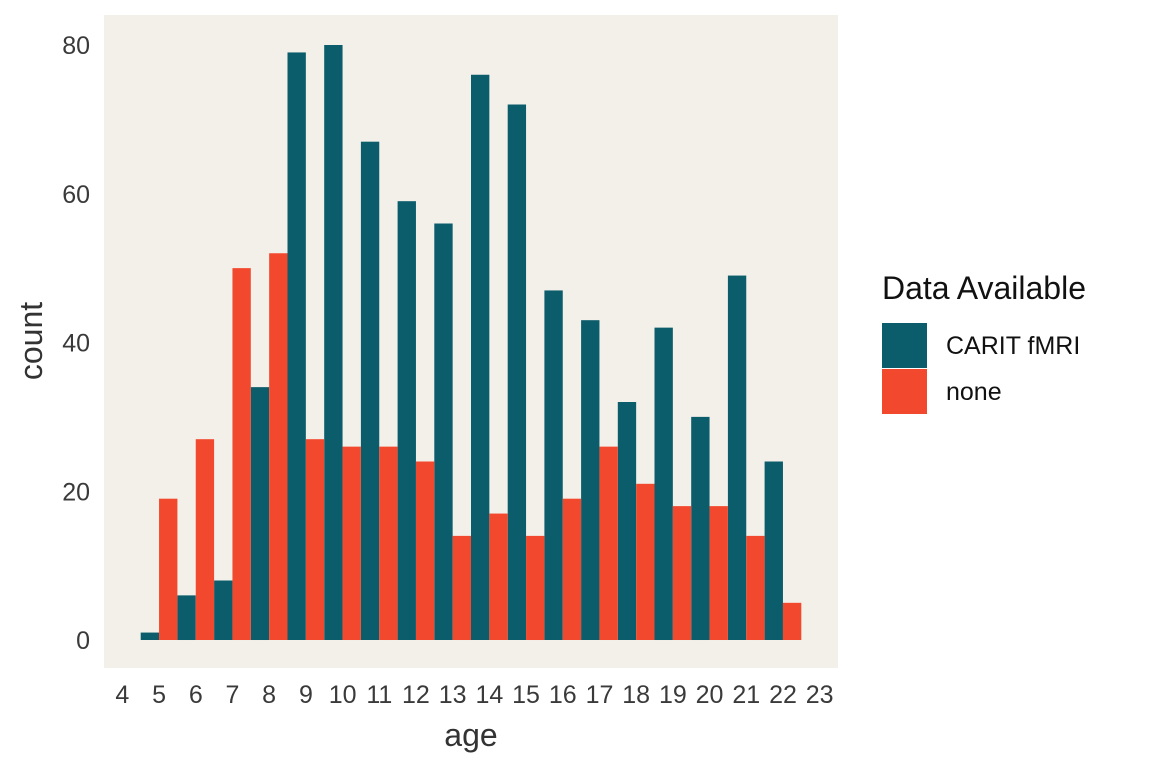 The image size is (1152, 768). What do you see at coordinates (904, 391) in the screenshot?
I see `legend-swatch-none` at bounding box center [904, 391].